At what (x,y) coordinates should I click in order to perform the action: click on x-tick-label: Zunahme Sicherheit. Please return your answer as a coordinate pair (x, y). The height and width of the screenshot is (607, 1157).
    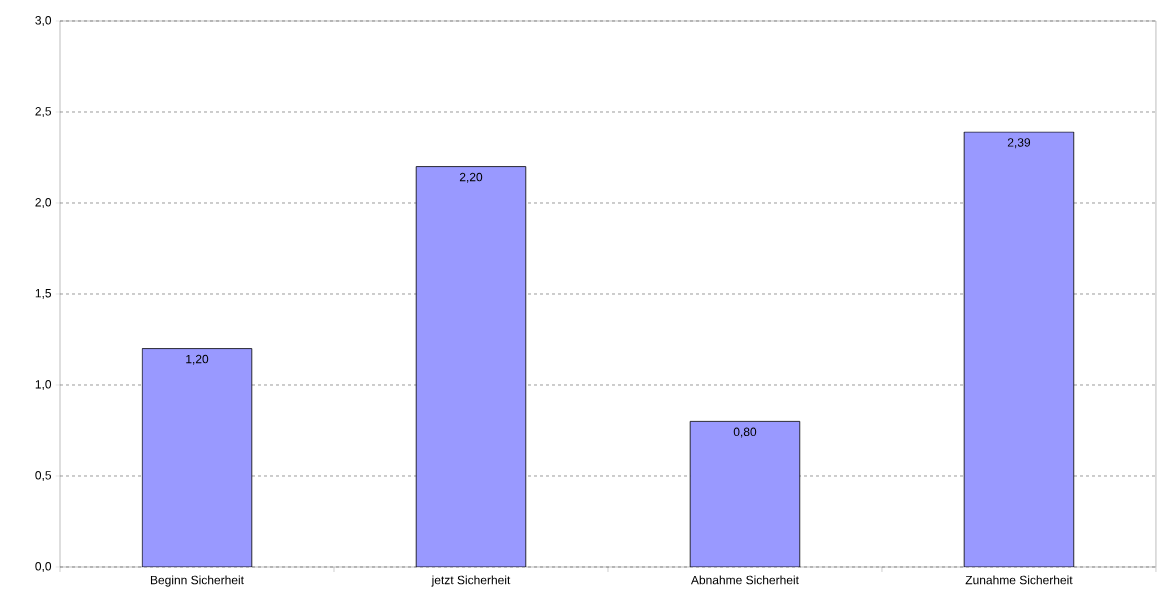
    Looking at the image, I should click on (1019, 580).